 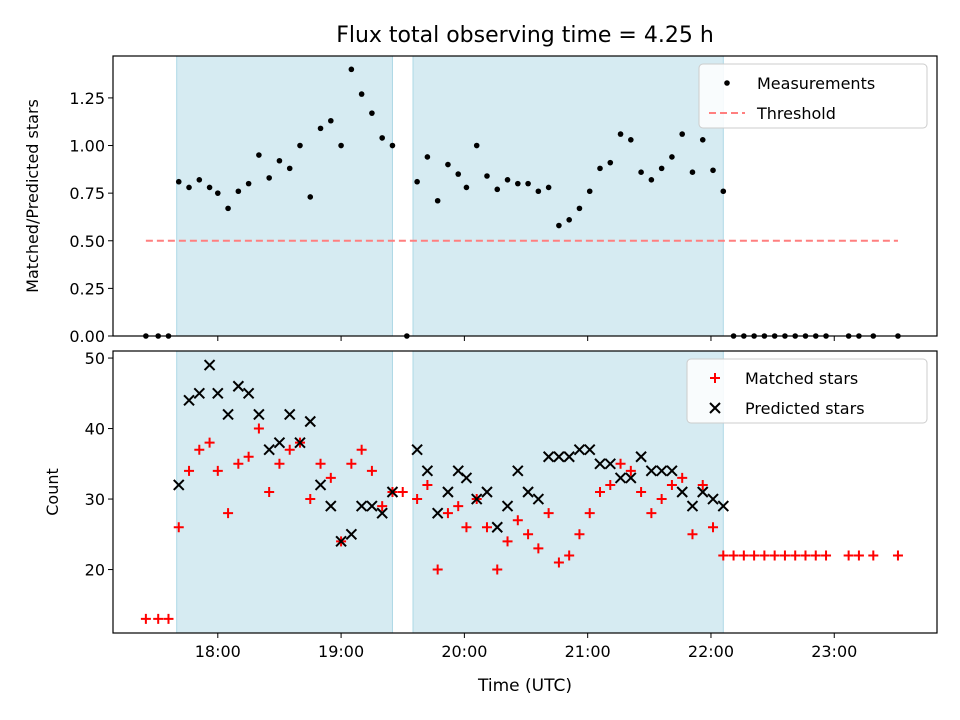 What do you see at coordinates (464, 651) in the screenshot?
I see `x-tick-label: 20:00` at bounding box center [464, 651].